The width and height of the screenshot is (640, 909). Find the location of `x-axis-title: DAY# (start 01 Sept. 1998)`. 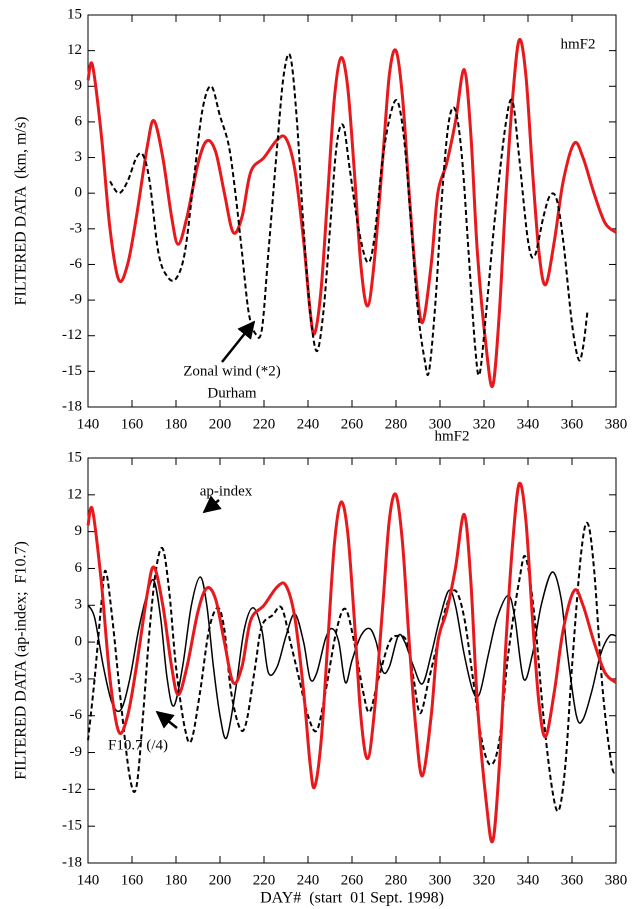

x-axis-title: DAY# (start 01 Sept. 1998) is located at coordinates (352, 898).